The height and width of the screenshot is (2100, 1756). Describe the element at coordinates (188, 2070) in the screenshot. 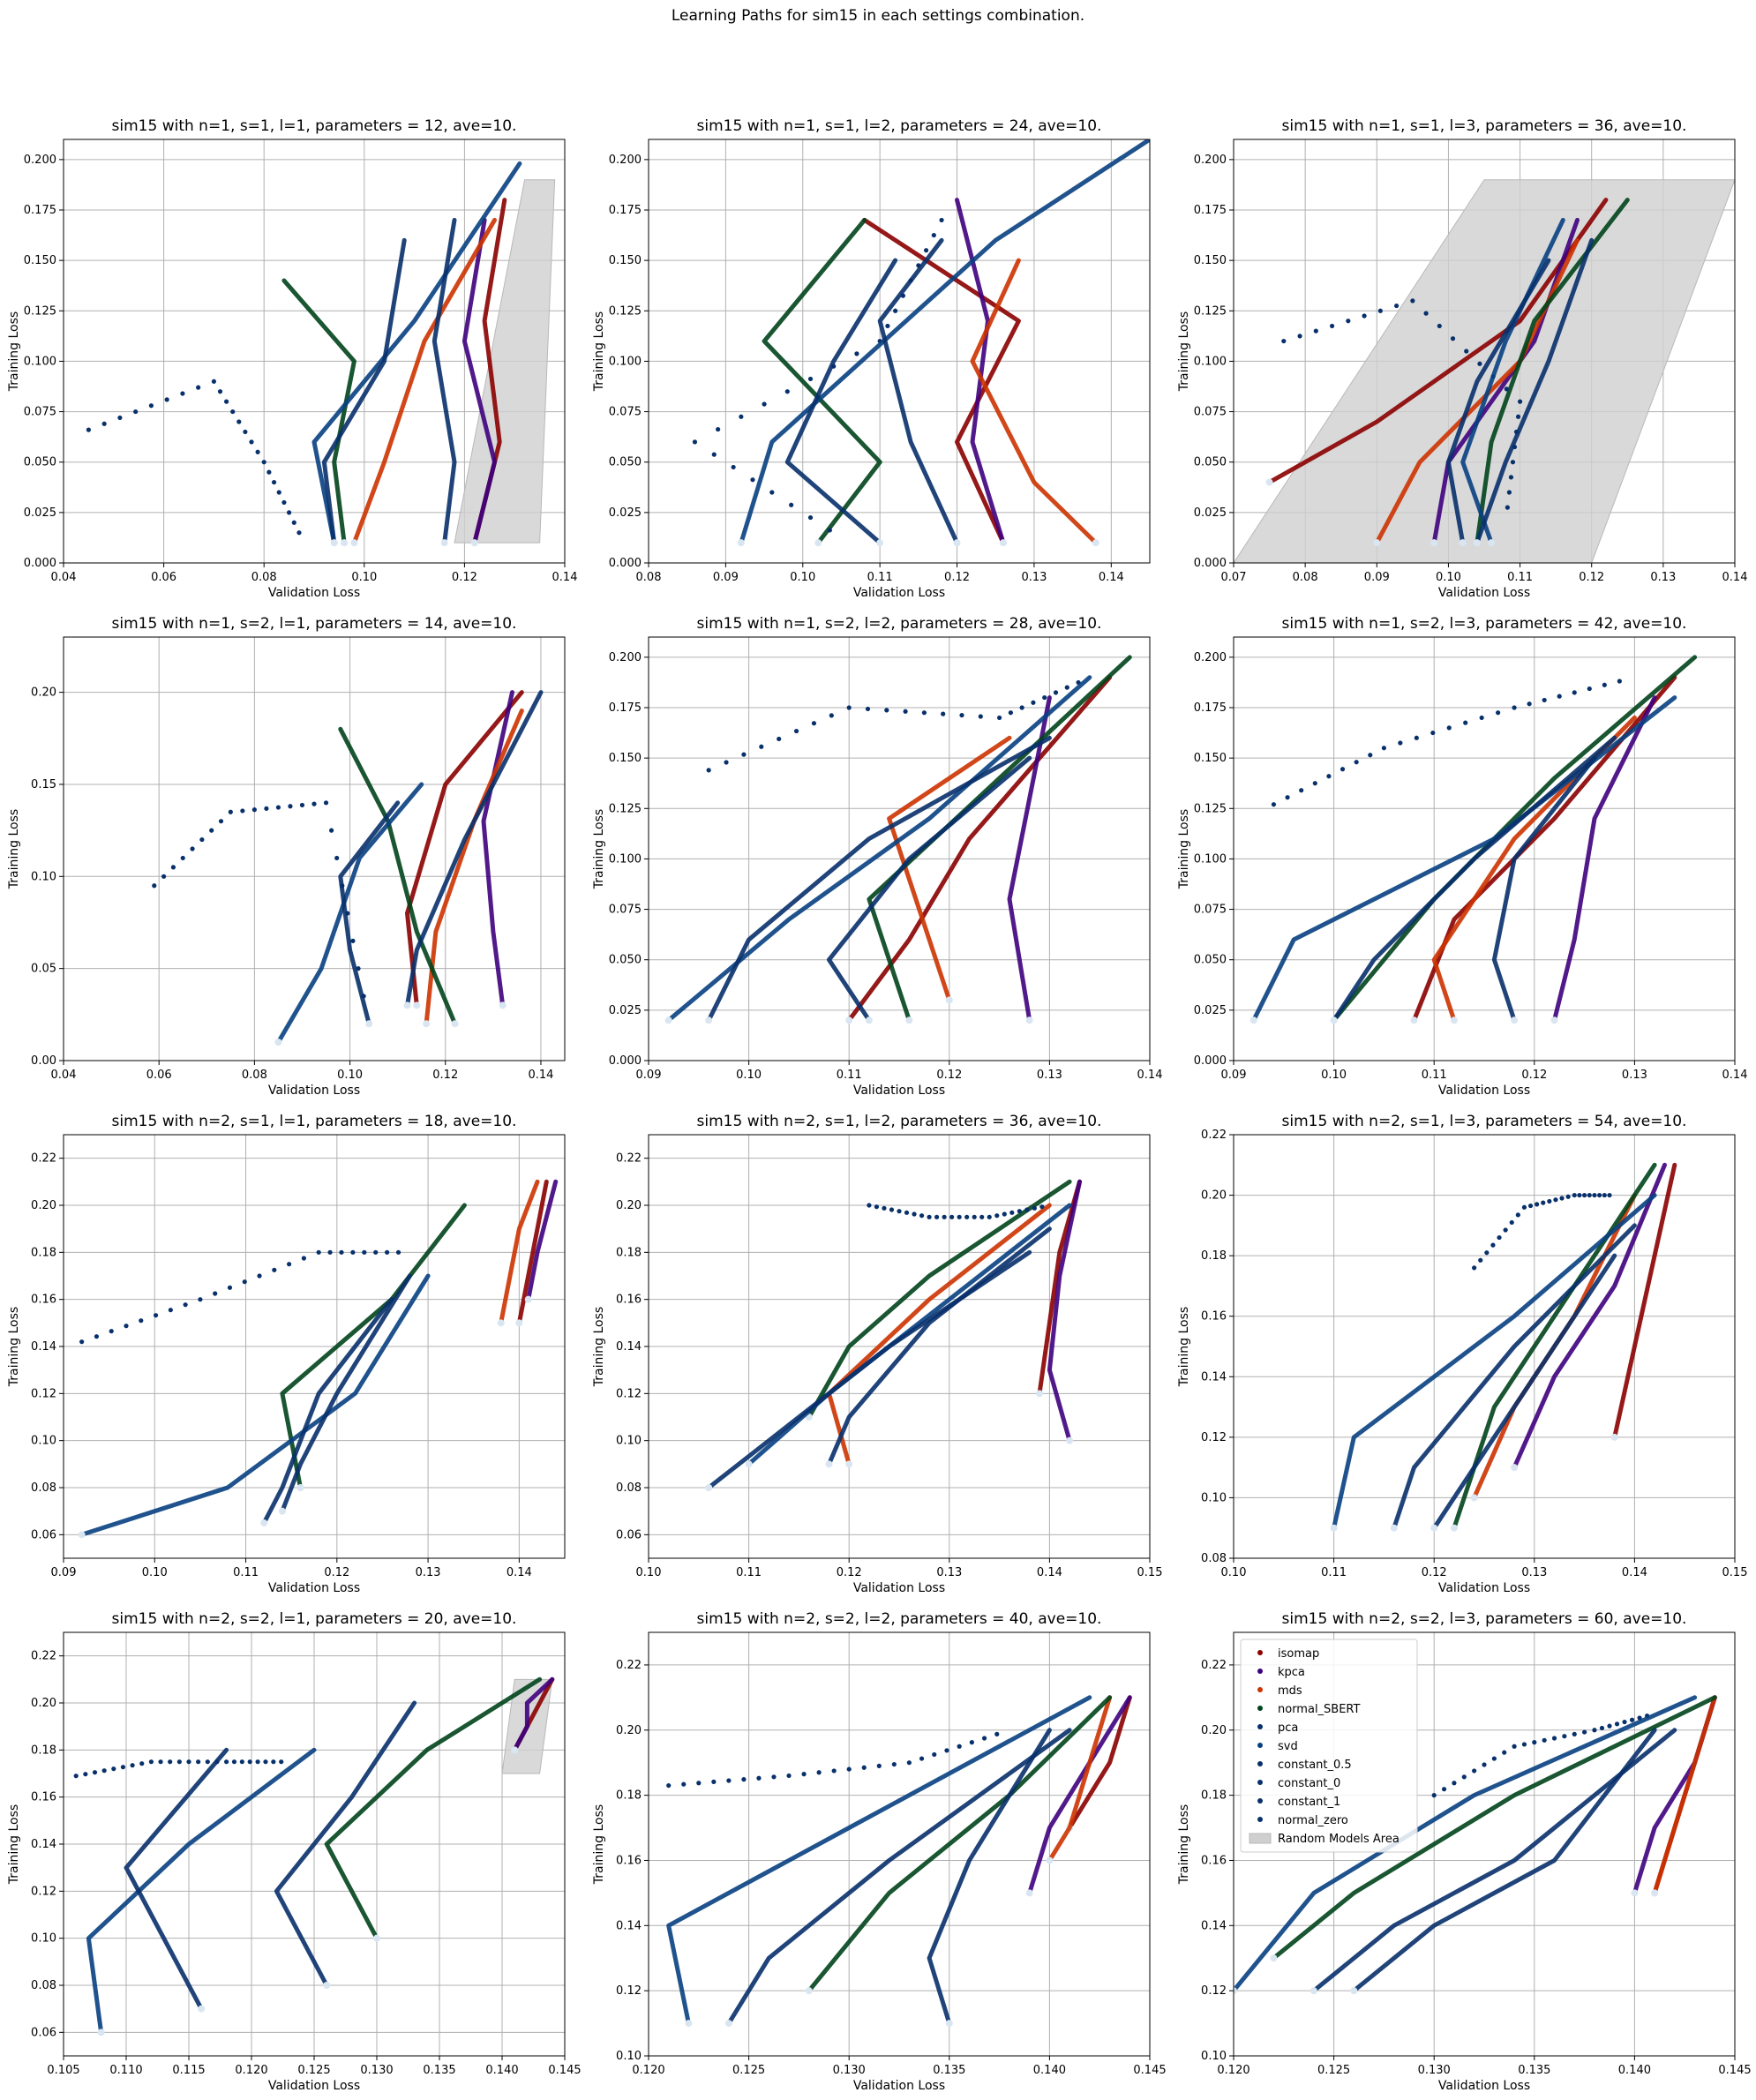

I see `x-tick-label: 0.115` at that location.